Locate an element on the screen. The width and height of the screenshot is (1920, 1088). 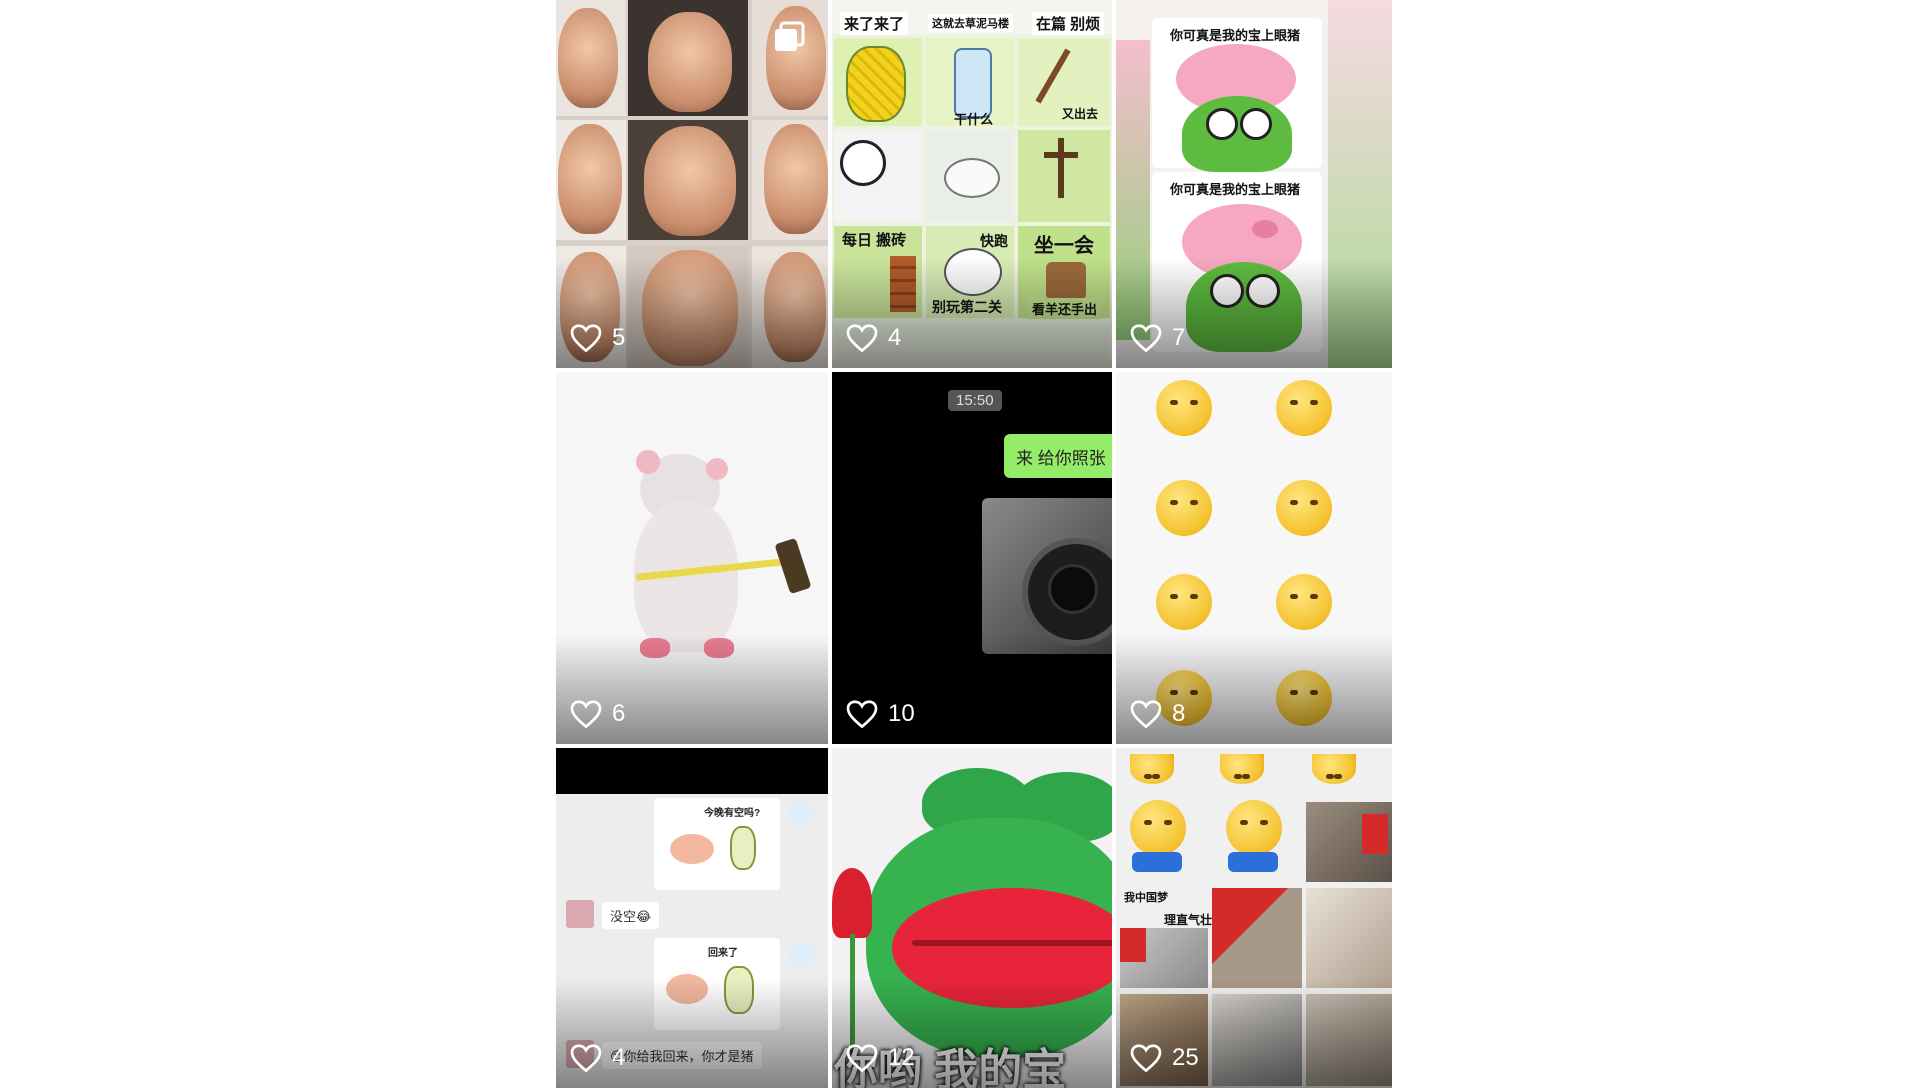
like-count: 12 is located at coordinates (880, 1058).